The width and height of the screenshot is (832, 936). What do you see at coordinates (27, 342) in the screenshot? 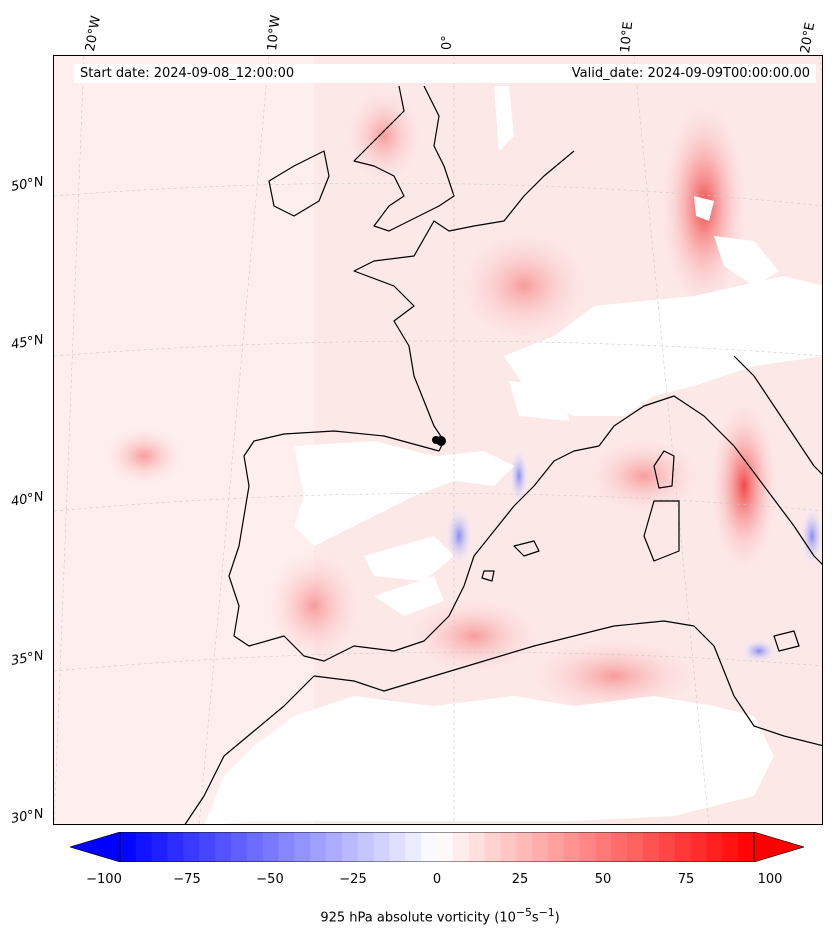
I see `lat-label-45n: 45°N` at bounding box center [27, 342].